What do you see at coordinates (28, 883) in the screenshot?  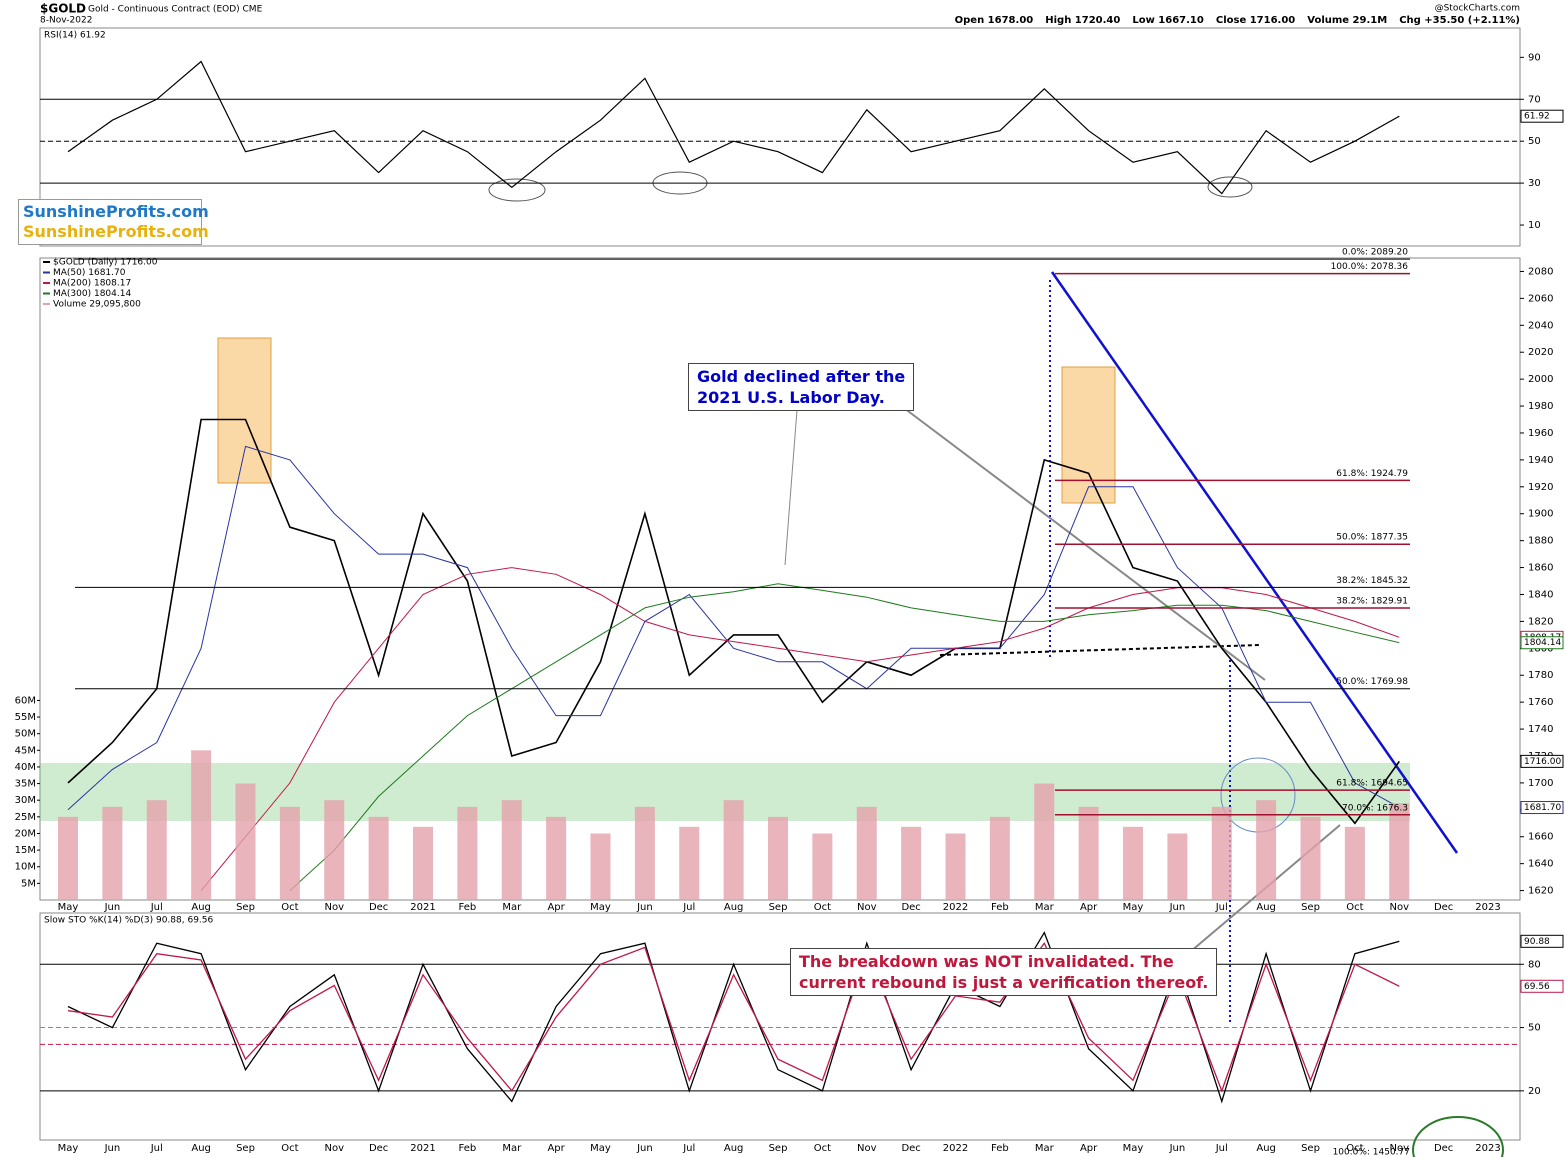 I see `y2-tick-label: 5M` at bounding box center [28, 883].